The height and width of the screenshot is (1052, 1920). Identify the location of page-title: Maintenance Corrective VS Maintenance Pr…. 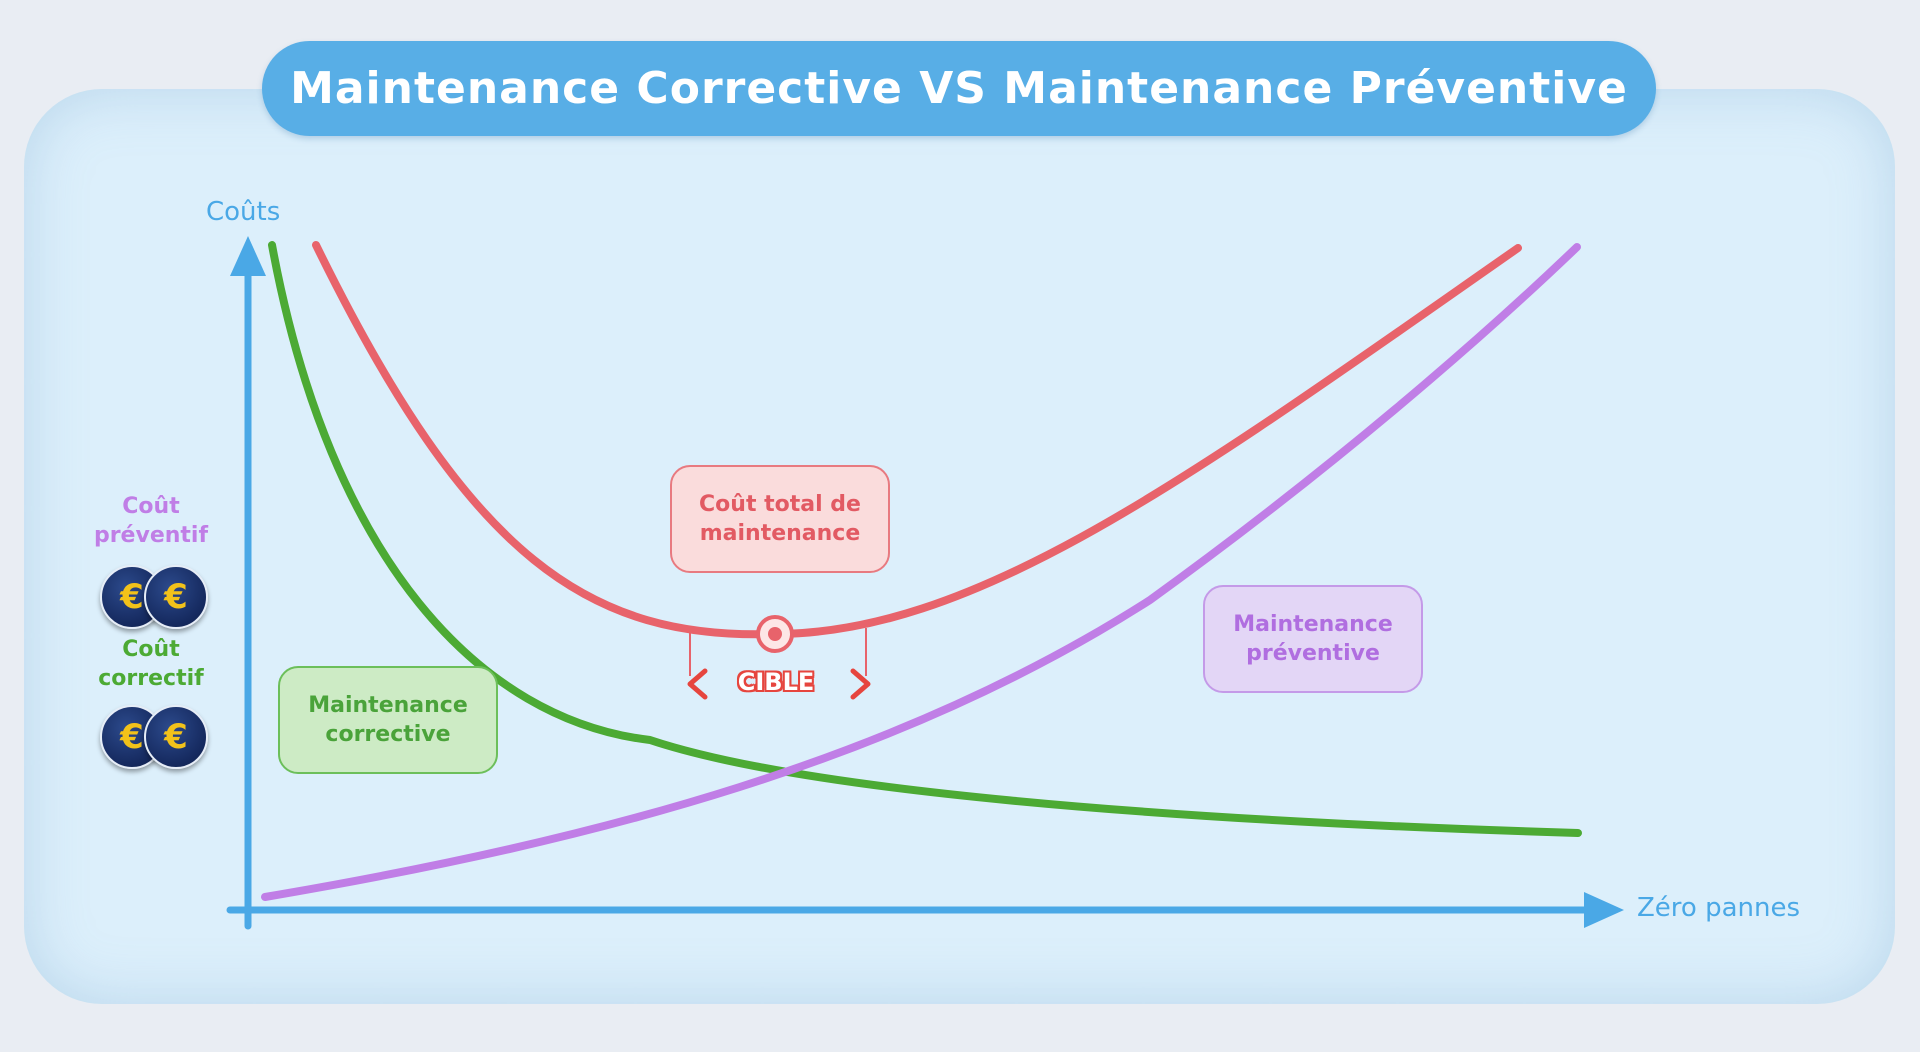
(959, 88).